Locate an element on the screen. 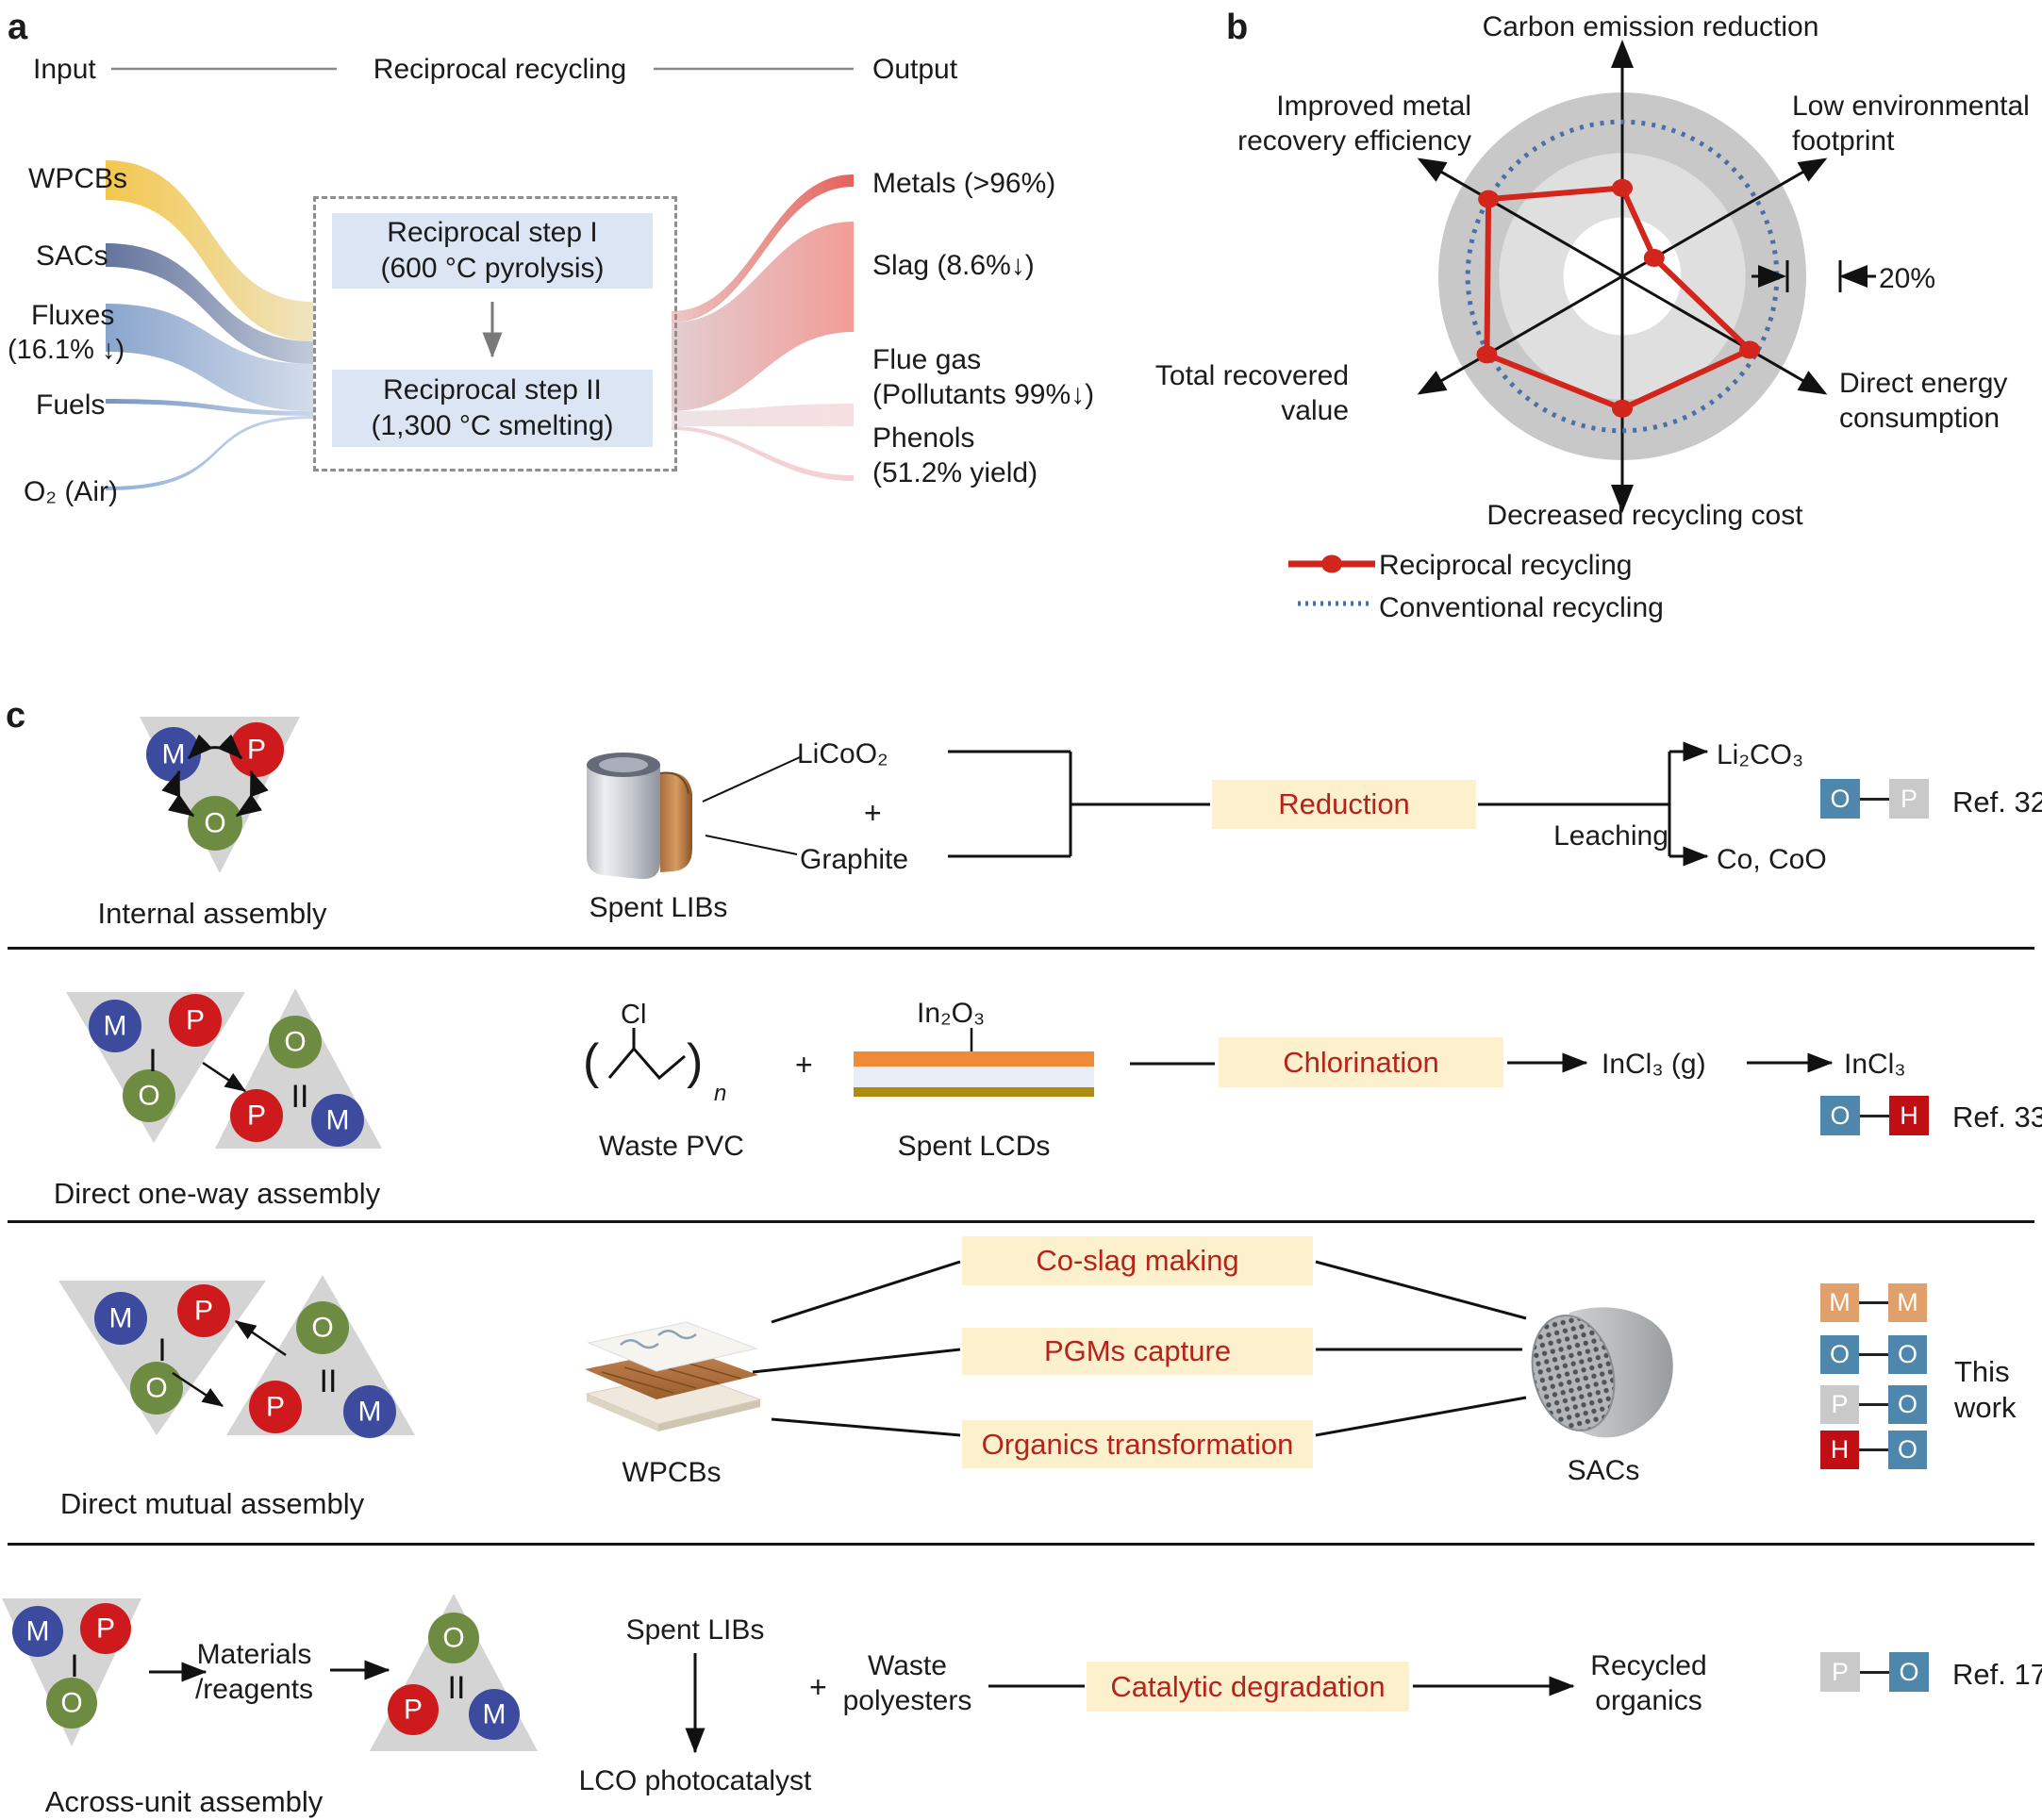  waste-polyesters-label: Waste polyesters is located at coordinates (907, 1683).